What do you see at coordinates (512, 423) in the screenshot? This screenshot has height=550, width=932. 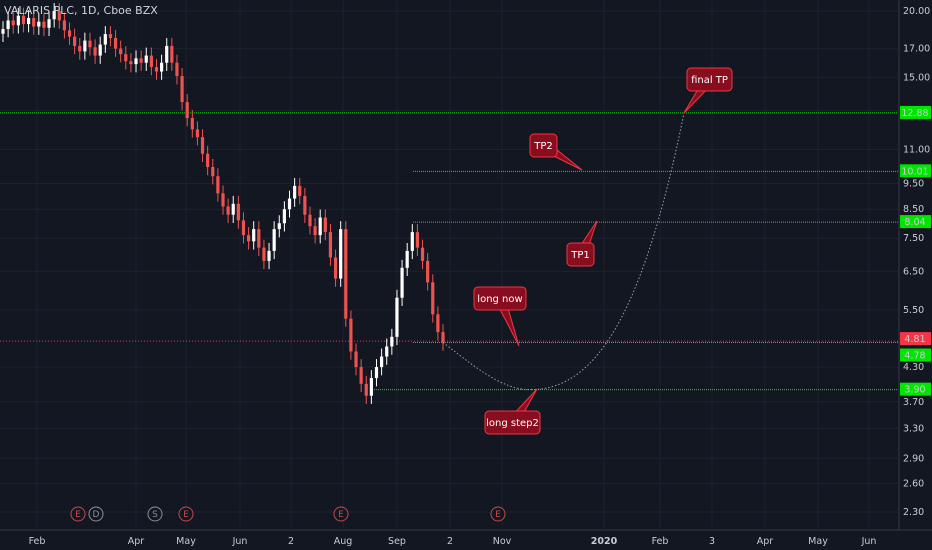 I see `callout-label: long step2` at bounding box center [512, 423].